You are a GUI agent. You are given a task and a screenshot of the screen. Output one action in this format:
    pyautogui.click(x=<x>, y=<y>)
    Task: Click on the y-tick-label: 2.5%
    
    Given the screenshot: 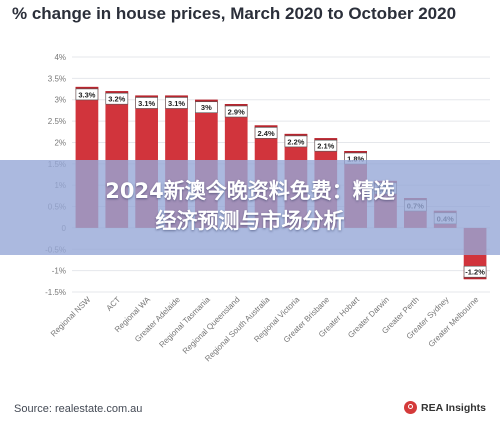 What is the action you would take?
    pyautogui.click(x=57, y=121)
    